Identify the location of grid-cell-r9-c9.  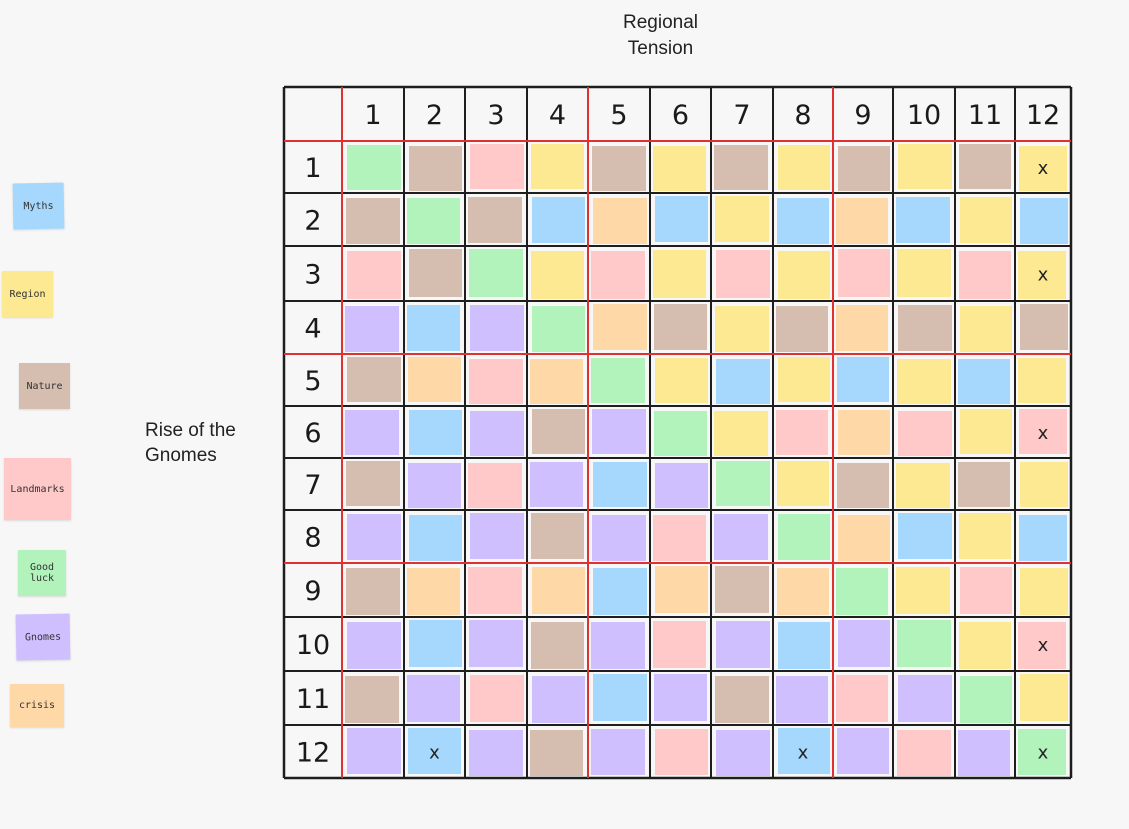
(862, 591).